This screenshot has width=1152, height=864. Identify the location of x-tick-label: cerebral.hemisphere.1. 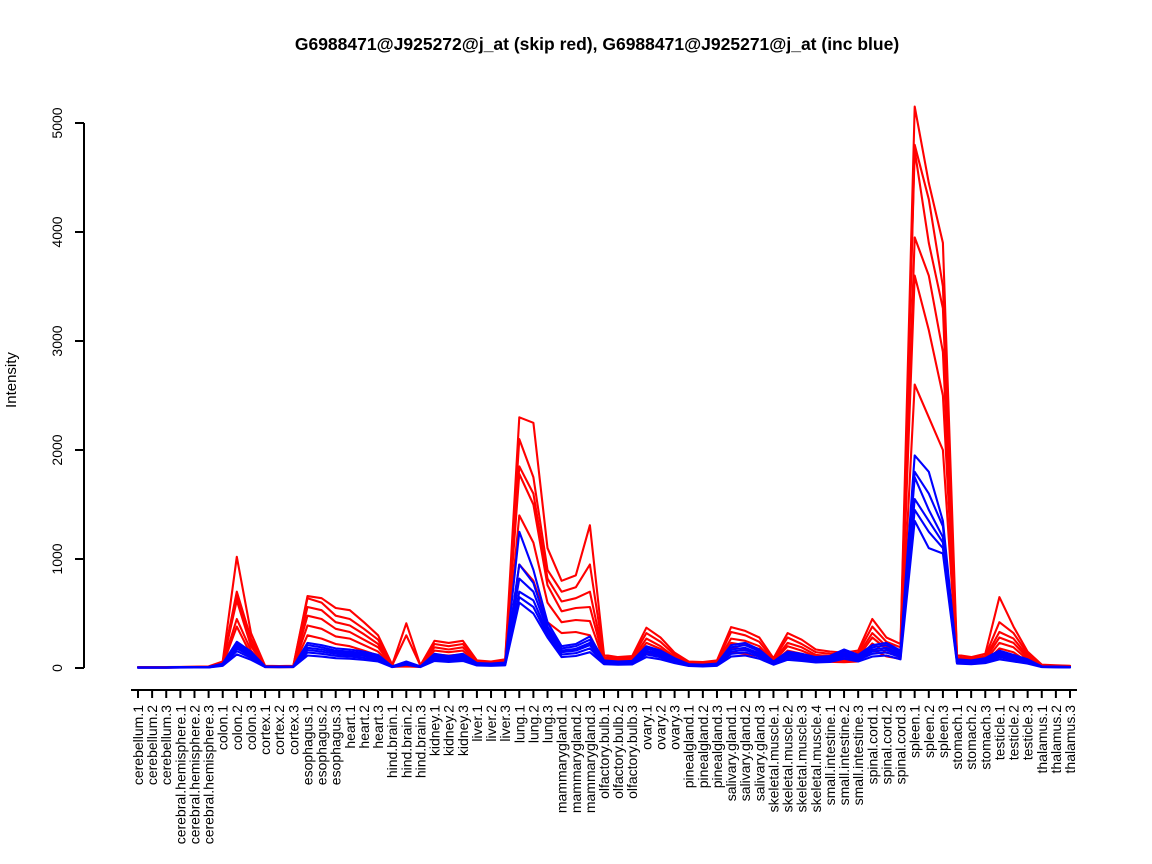
(180, 775).